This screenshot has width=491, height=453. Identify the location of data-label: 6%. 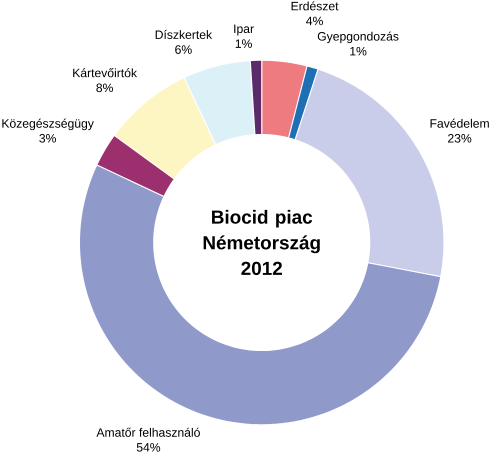
(183, 49).